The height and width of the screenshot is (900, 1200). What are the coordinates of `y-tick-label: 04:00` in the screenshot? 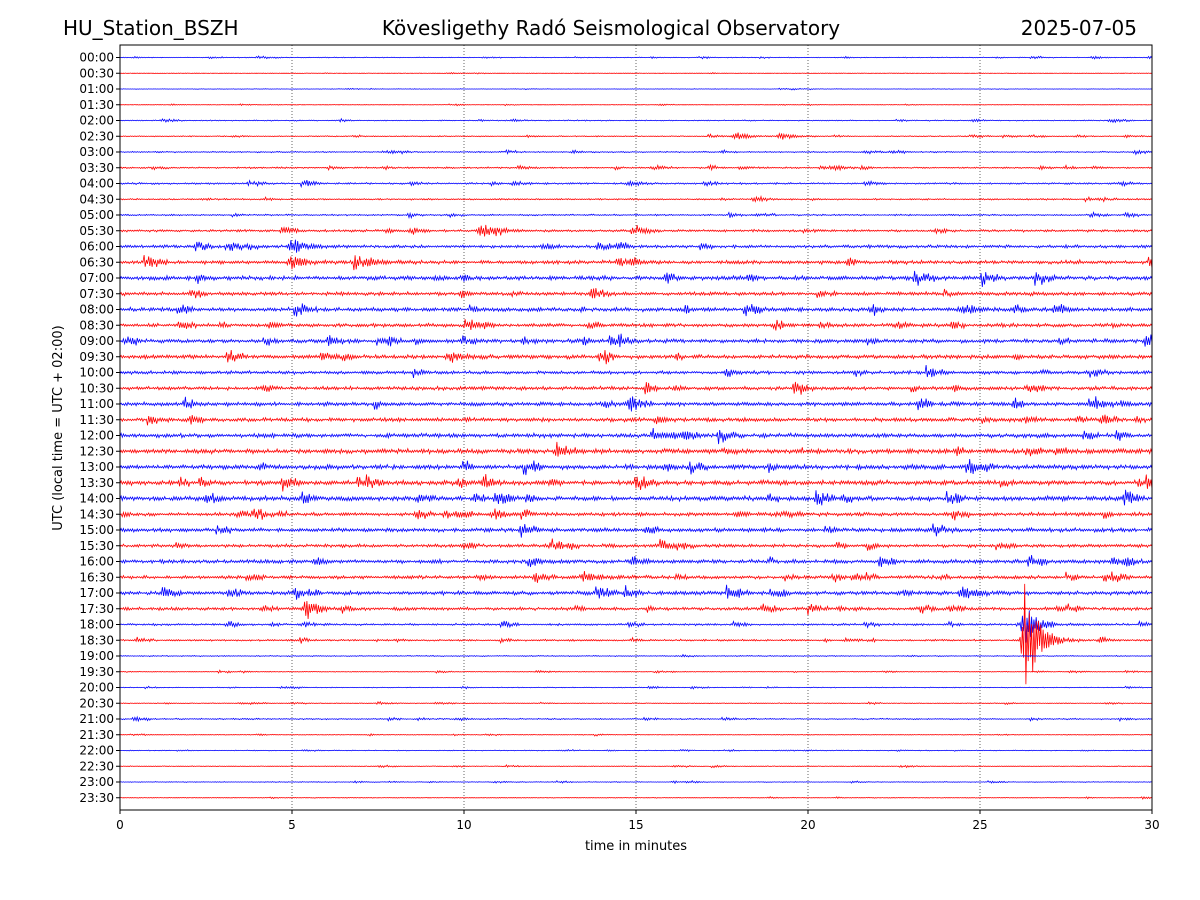 It's located at (96, 184).